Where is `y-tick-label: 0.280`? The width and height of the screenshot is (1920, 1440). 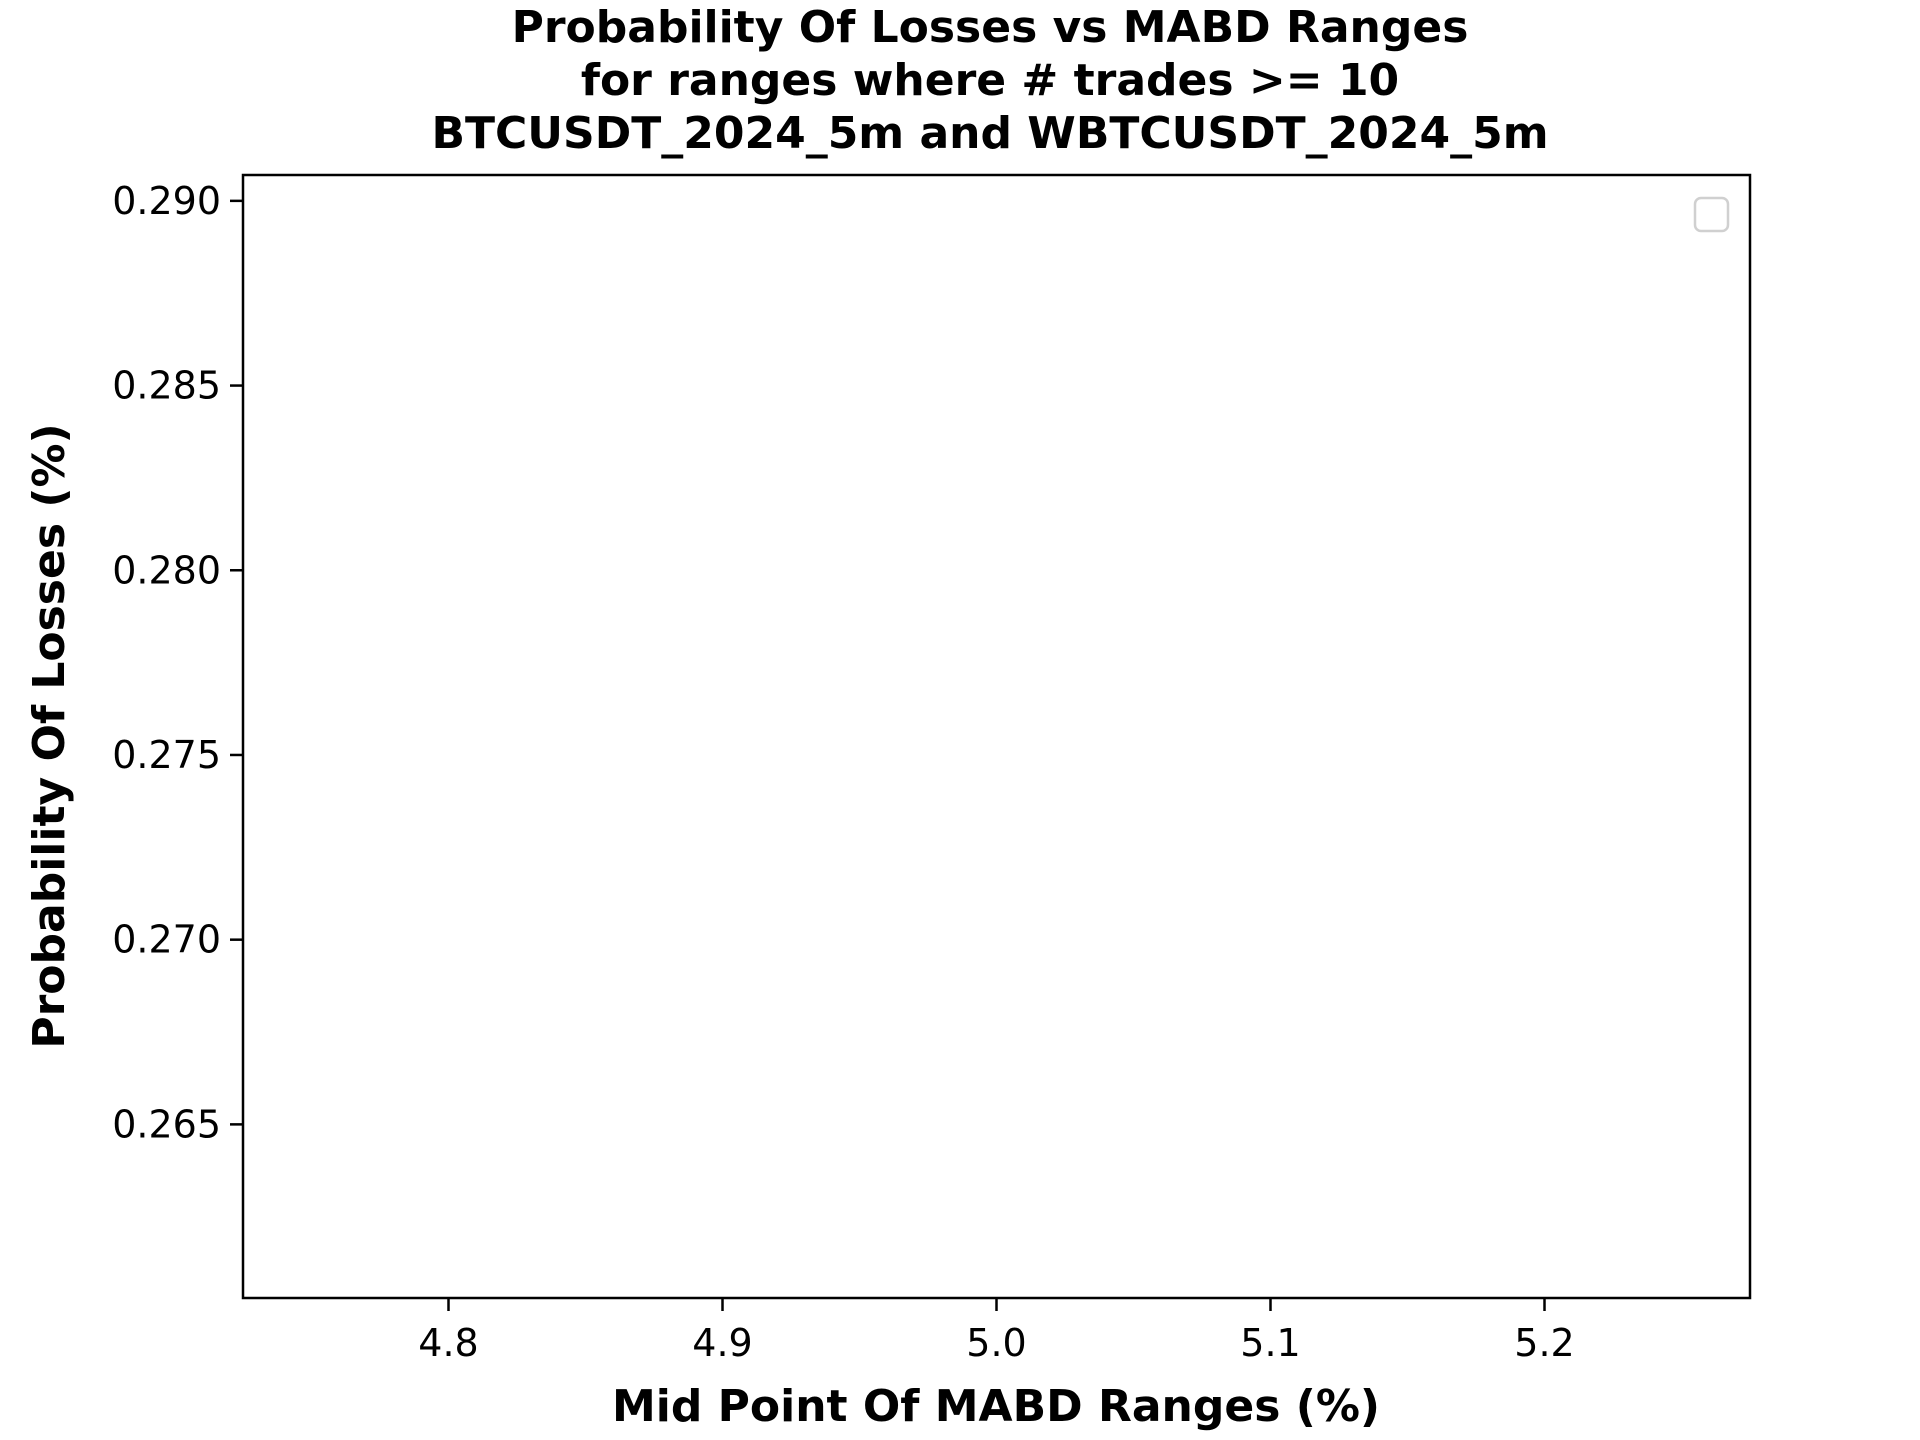 y-tick-label: 0.280 is located at coordinates (166, 570).